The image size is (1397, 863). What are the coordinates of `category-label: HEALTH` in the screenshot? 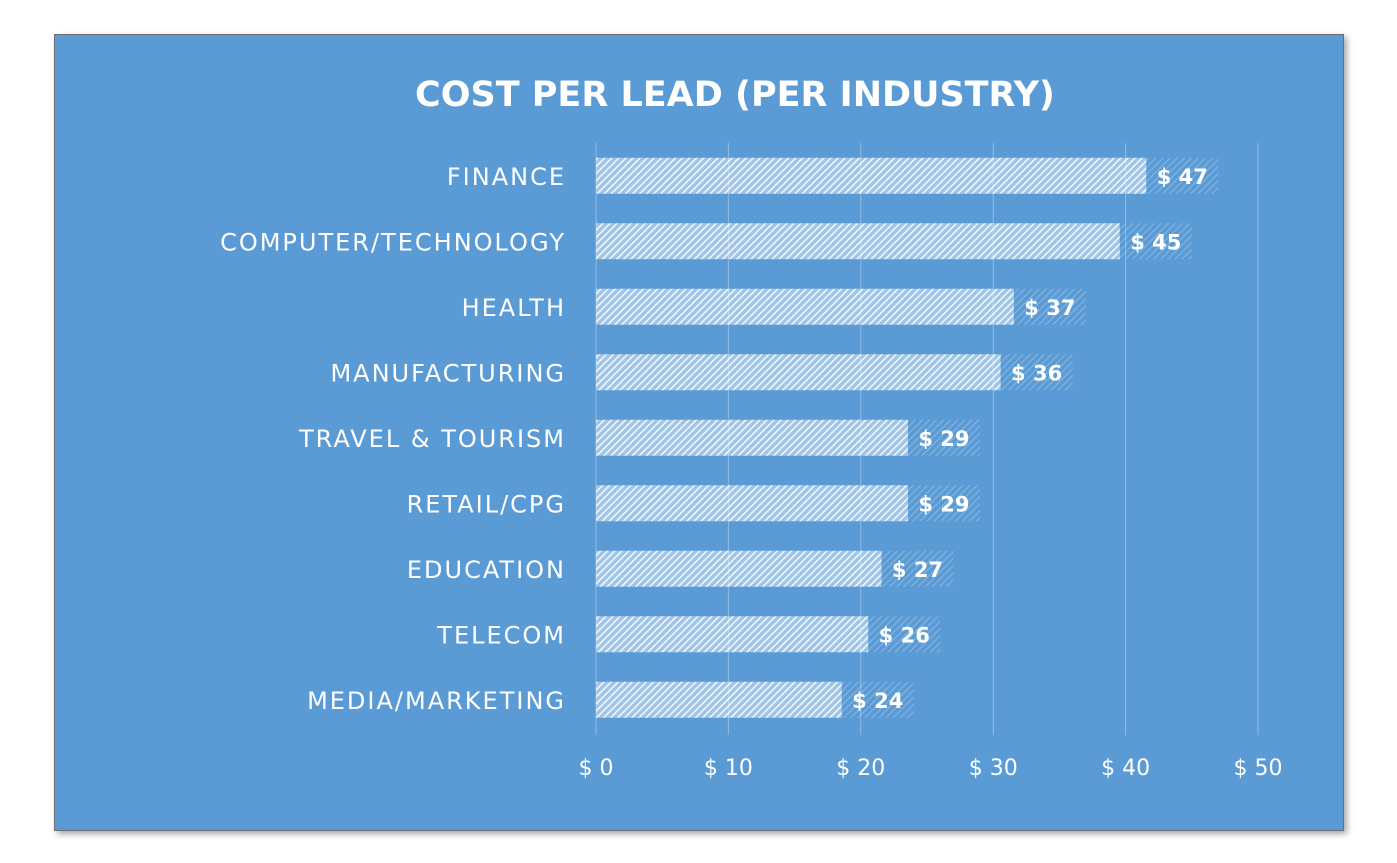 It's located at (514, 308).